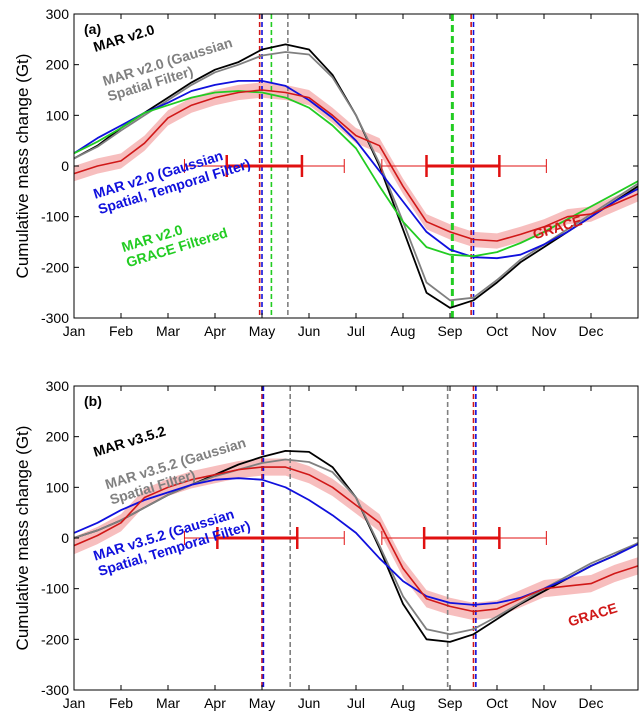 Image resolution: width=641 pixels, height=717 pixels. What do you see at coordinates (92, 29) in the screenshot?
I see `panel-label: (a)` at bounding box center [92, 29].